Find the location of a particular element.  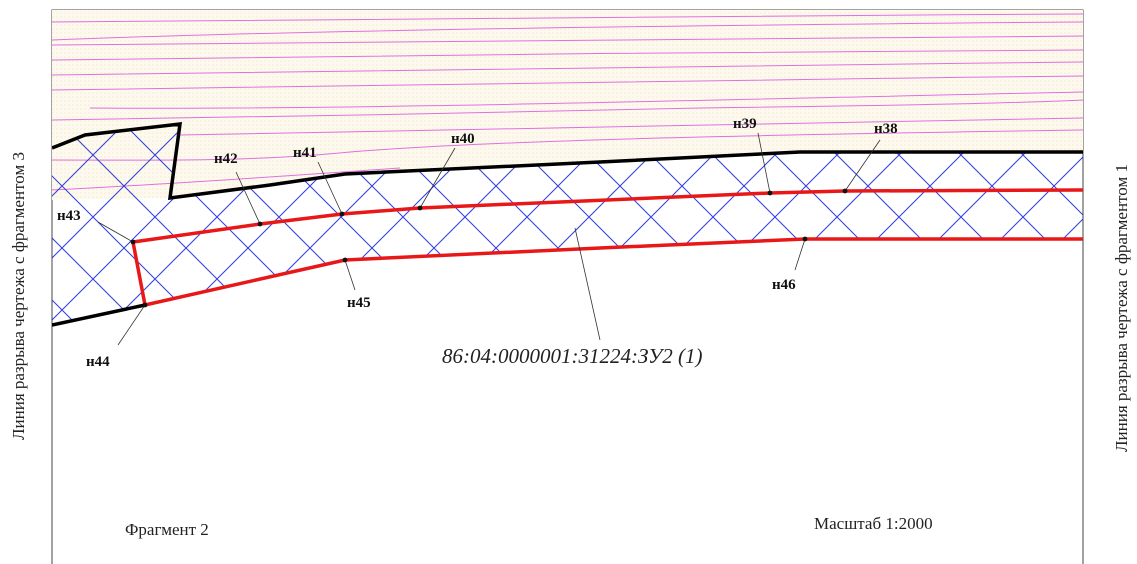

point-n39 is located at coordinates (770, 193).